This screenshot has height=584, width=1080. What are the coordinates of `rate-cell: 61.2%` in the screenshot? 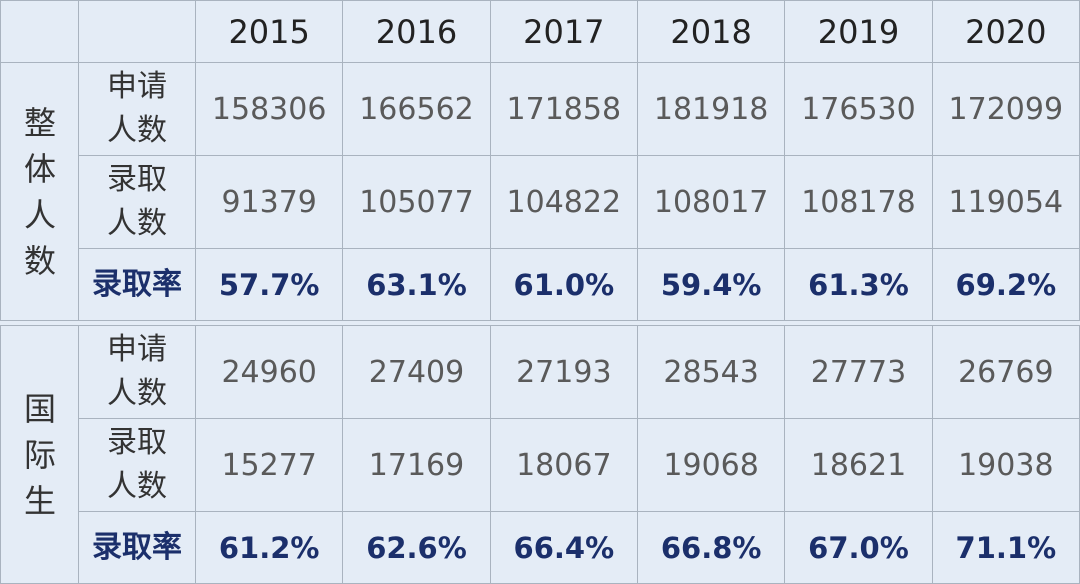 It's located at (269, 547).